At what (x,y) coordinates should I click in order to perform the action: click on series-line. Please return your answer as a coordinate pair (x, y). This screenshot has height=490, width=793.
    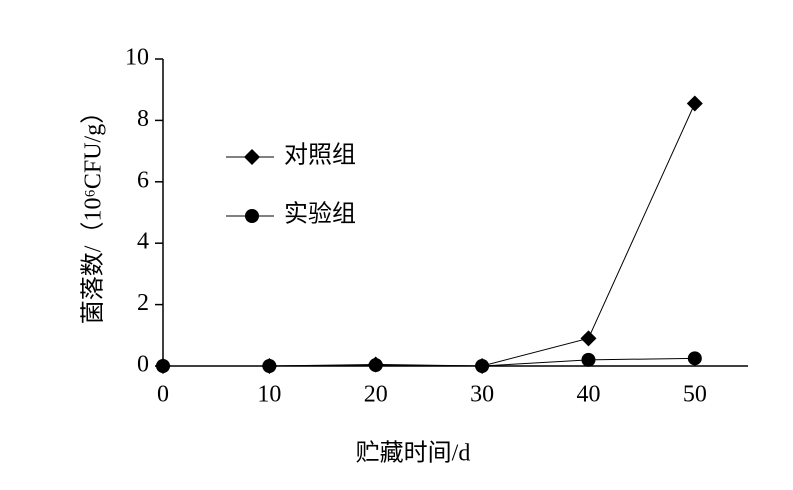
    Looking at the image, I should click on (429, 362).